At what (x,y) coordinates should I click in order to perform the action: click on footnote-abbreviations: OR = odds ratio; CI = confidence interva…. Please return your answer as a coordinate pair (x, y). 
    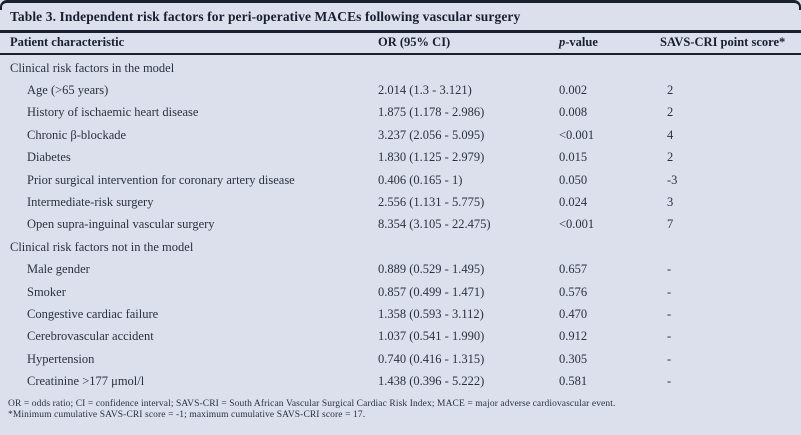
    Looking at the image, I should click on (312, 403).